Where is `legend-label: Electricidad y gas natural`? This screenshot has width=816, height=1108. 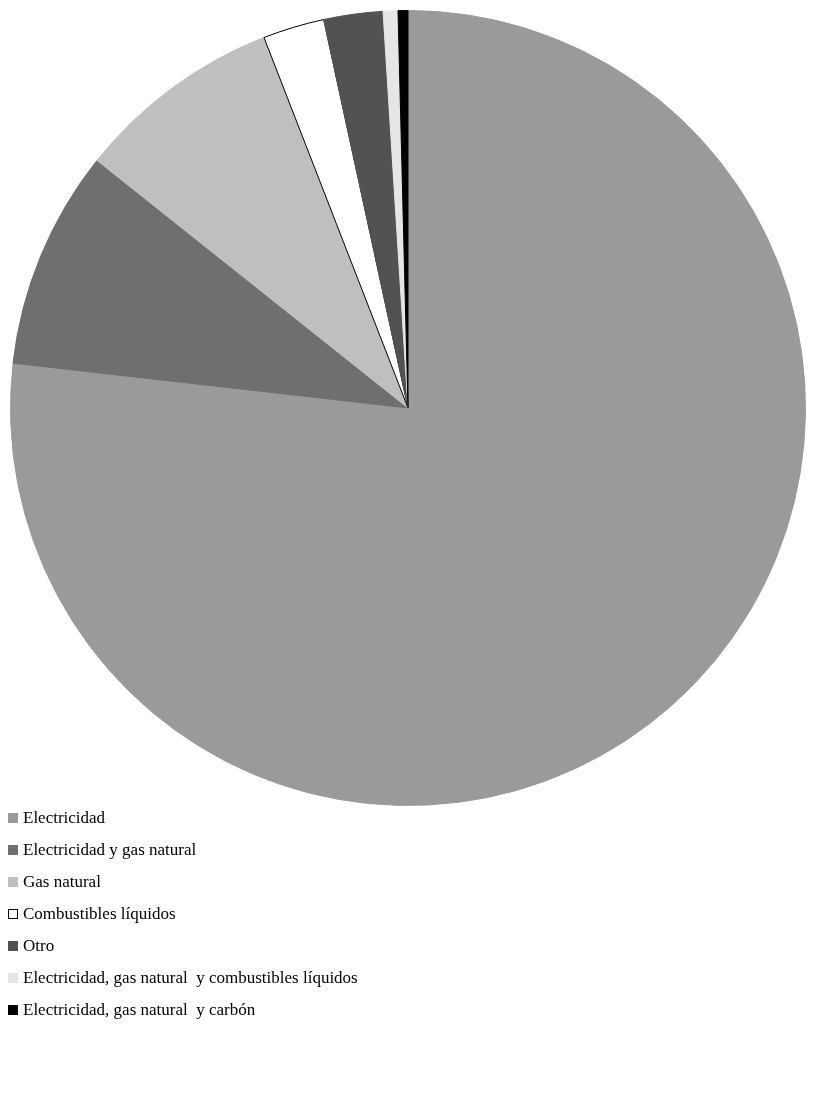 legend-label: Electricidad y gas natural is located at coordinates (110, 850).